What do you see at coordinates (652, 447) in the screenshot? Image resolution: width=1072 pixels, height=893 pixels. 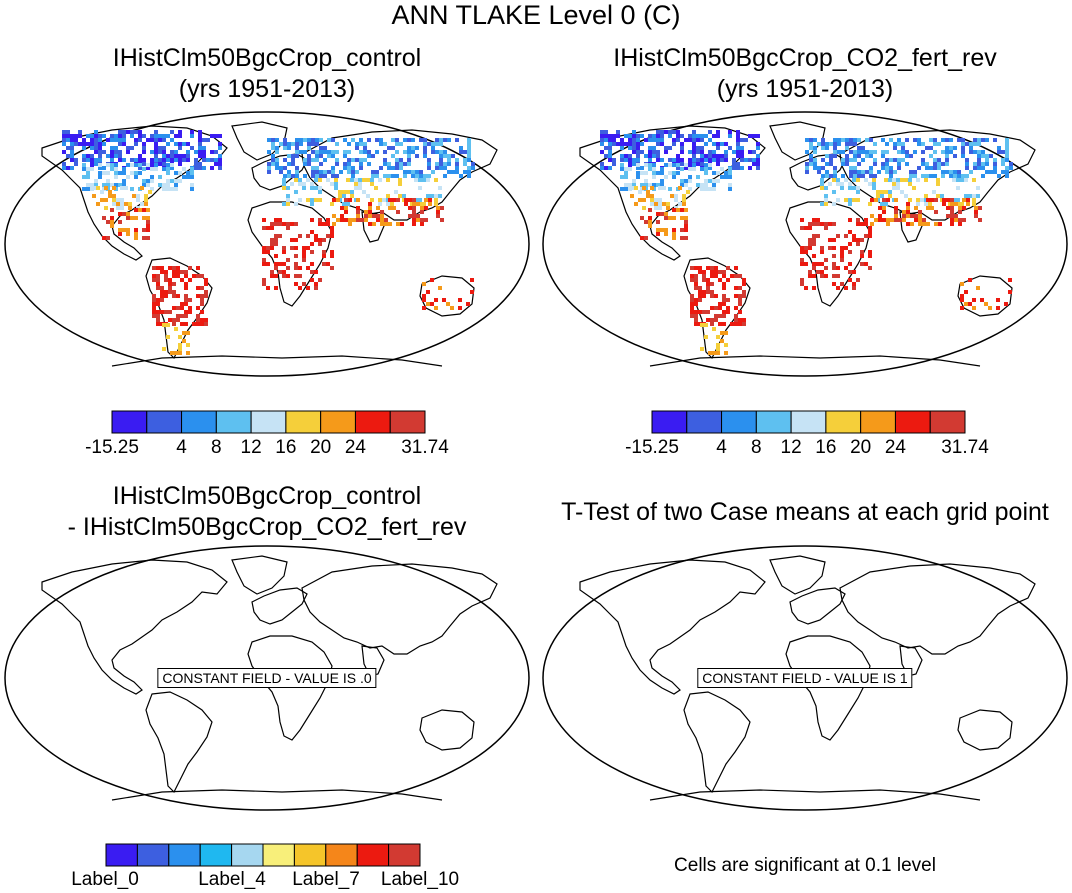 I see `colorbar-2-label-0: -15.25` at bounding box center [652, 447].